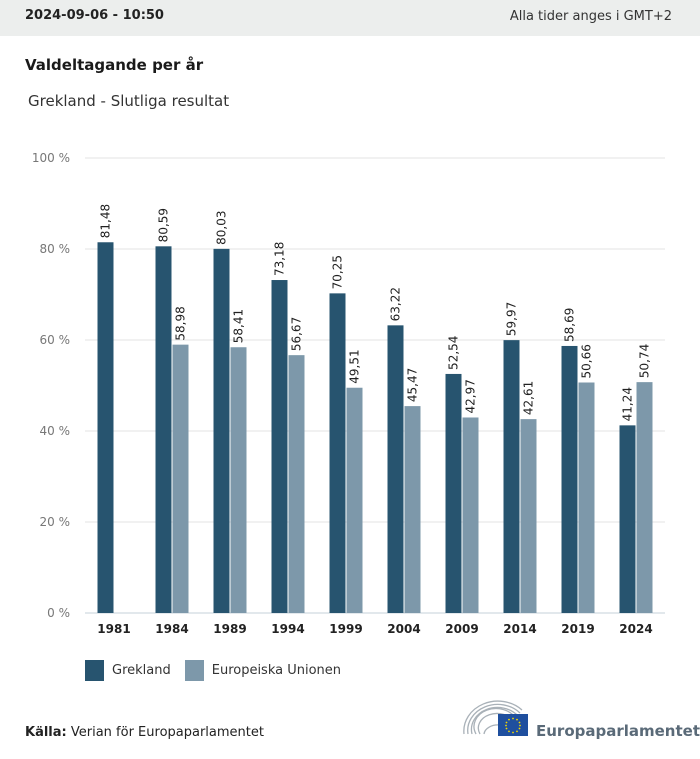 Image resolution: width=700 pixels, height=759 pixels. I want to click on data-label: 58,98, so click(181, 323).